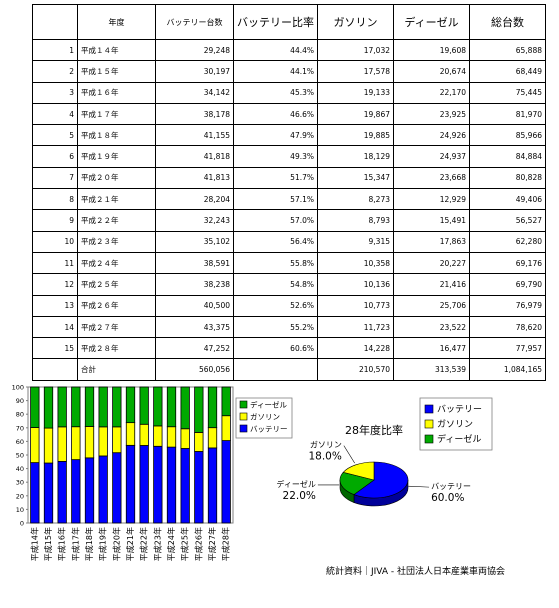  What do you see at coordinates (157, 544) in the screenshot?
I see `x-tick-label: 平成23年` at bounding box center [157, 544].